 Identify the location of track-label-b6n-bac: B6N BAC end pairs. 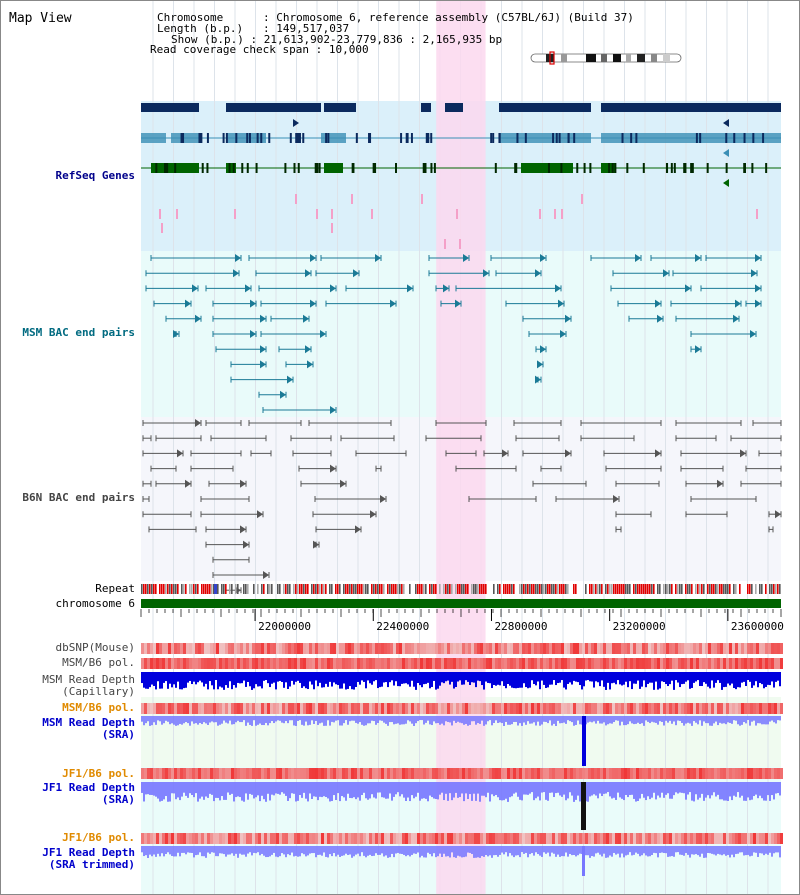
(78, 497).